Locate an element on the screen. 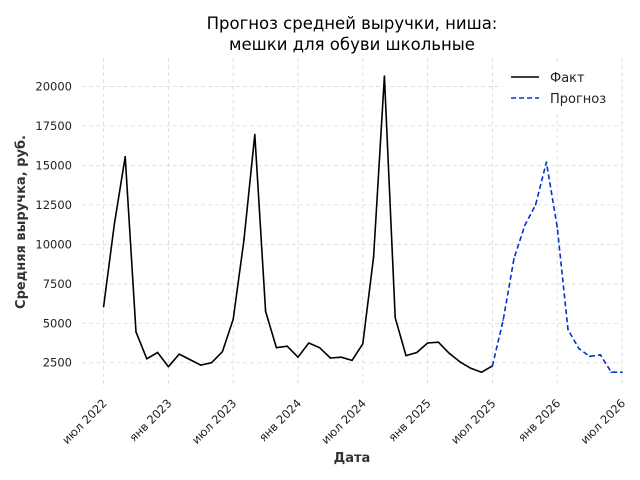 This screenshot has height=480, width=640. y-tick-label: 17500 is located at coordinates (53, 126).